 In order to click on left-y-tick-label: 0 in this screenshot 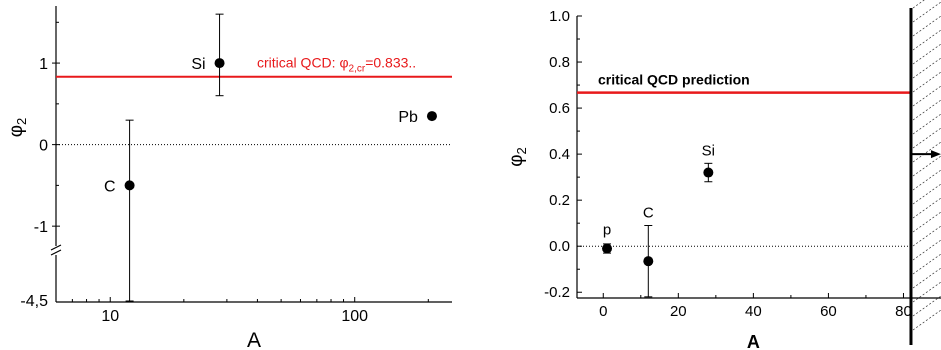, I will do `click(43, 146)`.